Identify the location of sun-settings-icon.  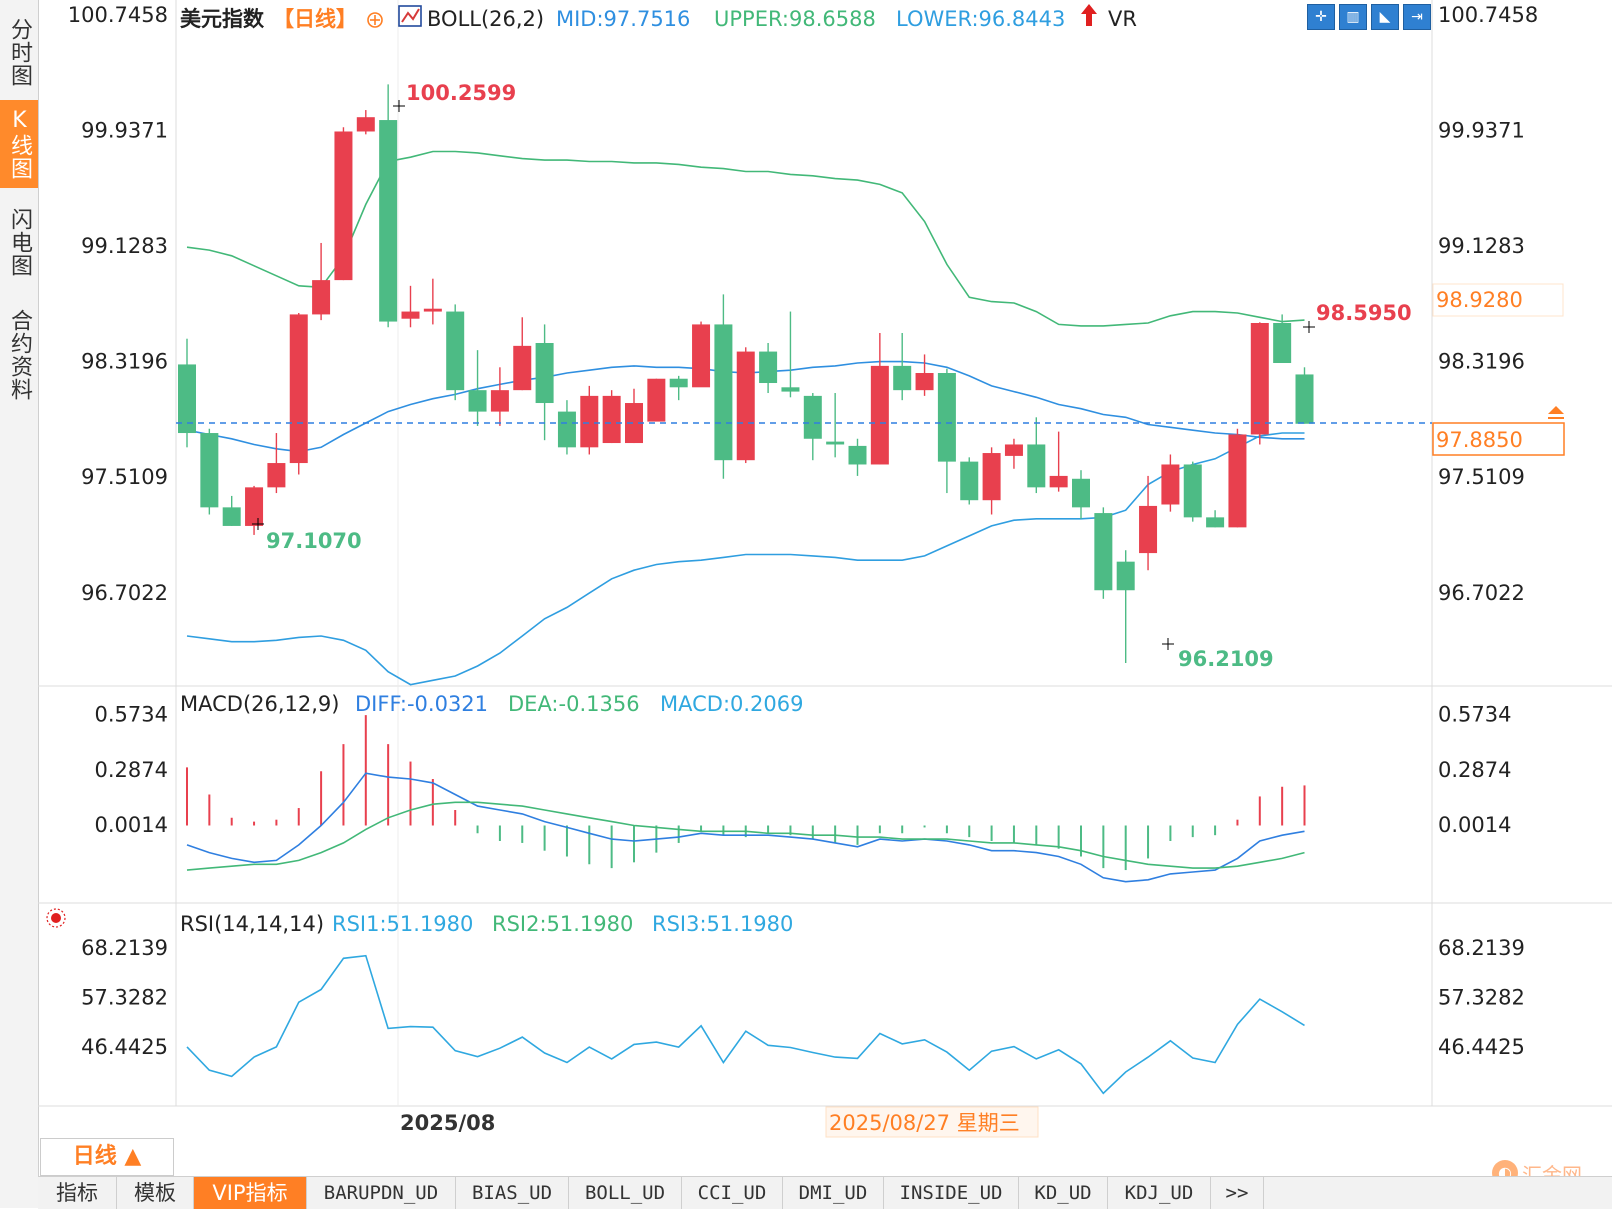
(56, 918).